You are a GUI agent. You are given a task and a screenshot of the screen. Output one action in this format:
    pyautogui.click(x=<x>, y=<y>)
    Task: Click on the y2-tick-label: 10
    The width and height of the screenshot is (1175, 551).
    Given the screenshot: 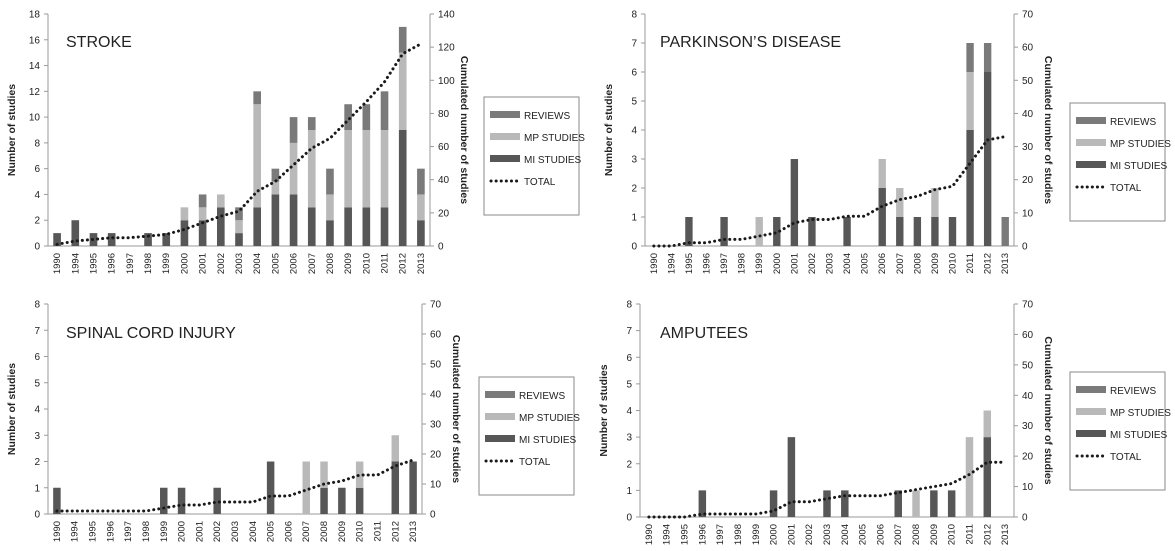 What is the action you would take?
    pyautogui.click(x=1028, y=213)
    